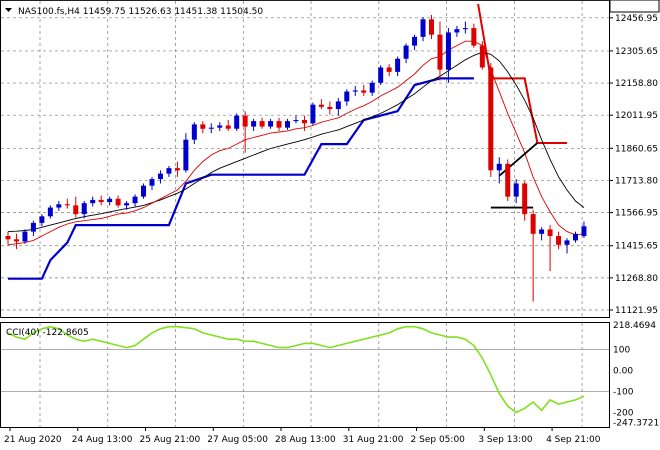  I want to click on price-tick-label: 11268.80, so click(636, 279).